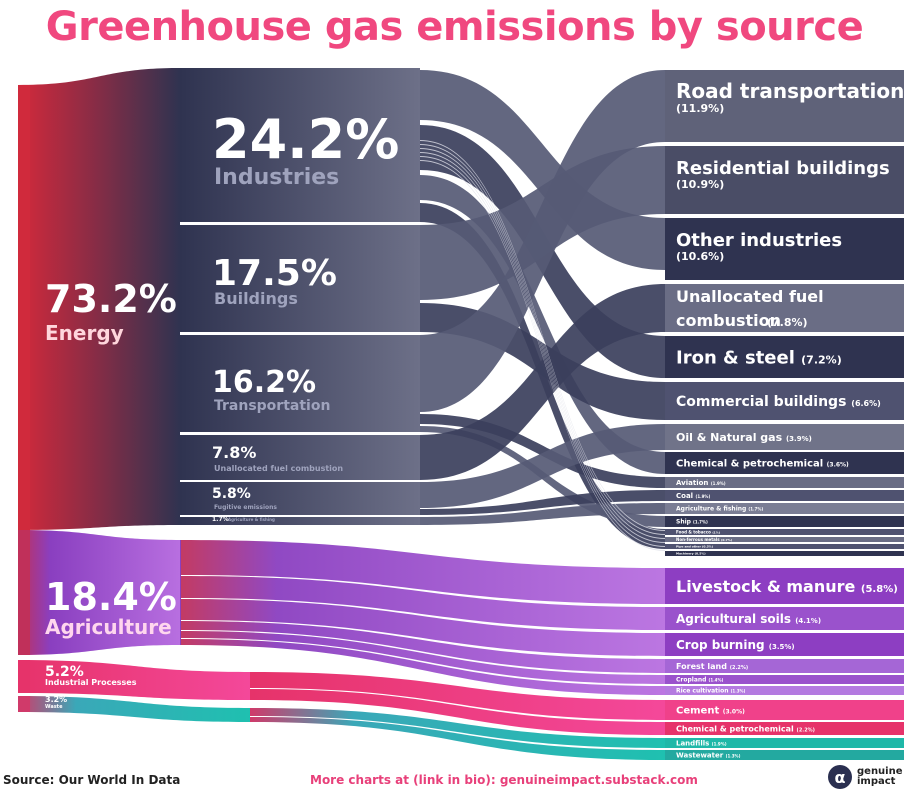 The width and height of the screenshot is (909, 790). What do you see at coordinates (24, 592) in the screenshot?
I see `node-agriculture` at bounding box center [24, 592].